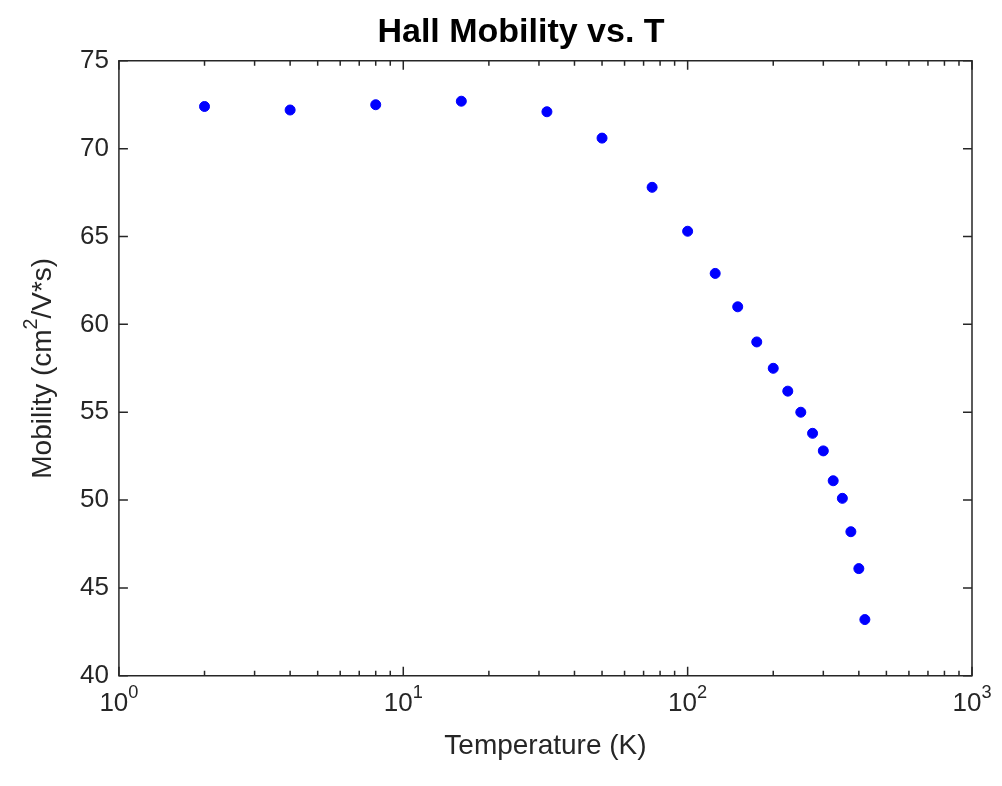 This screenshot has width=1002, height=786. Describe the element at coordinates (94, 410) in the screenshot. I see `y-tick-label: 55` at that location.